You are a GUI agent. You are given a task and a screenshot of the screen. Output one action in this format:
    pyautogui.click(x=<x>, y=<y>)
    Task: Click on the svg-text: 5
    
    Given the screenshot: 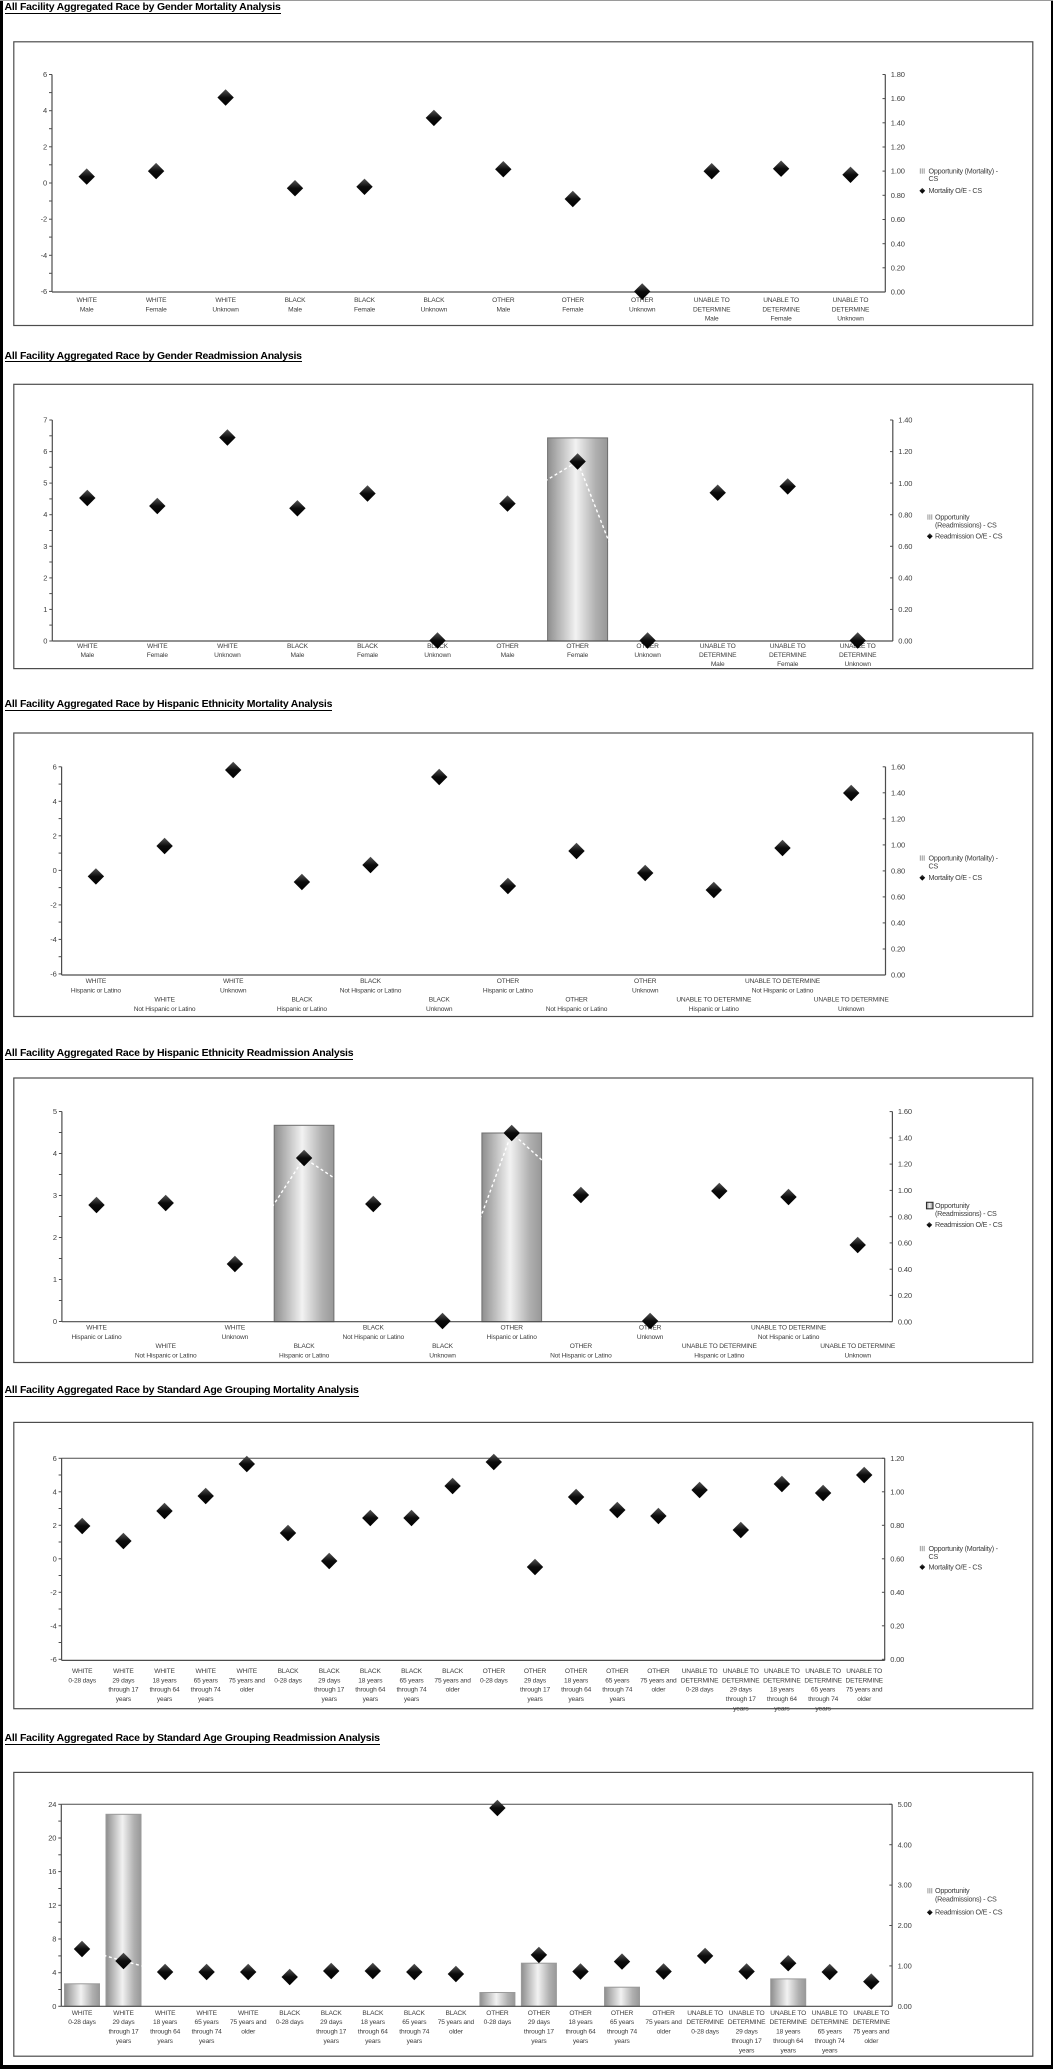 What is the action you would take?
    pyautogui.click(x=45, y=483)
    